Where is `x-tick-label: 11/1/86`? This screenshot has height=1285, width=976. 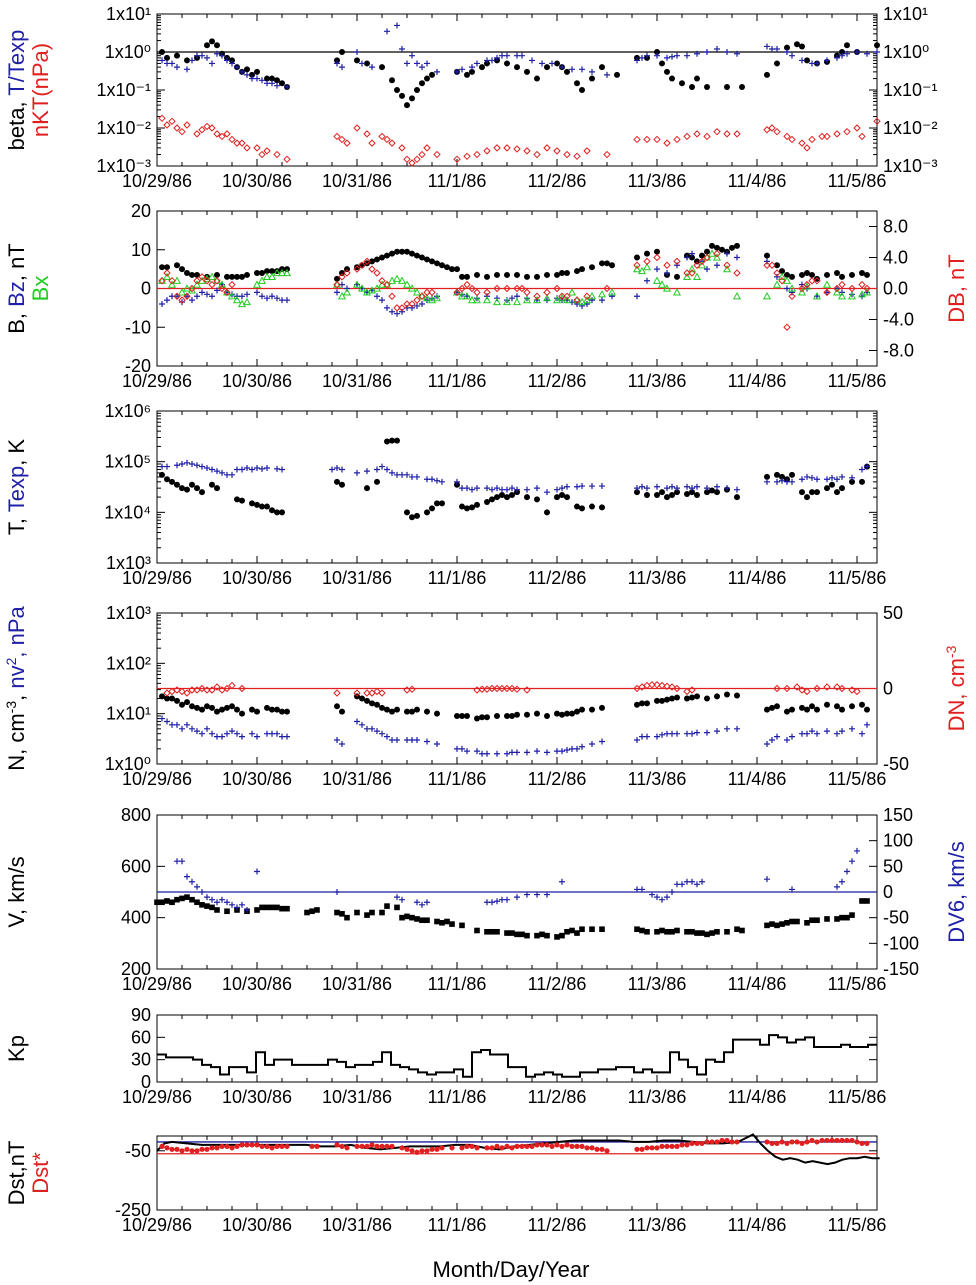 x-tick-label: 11/1/86 is located at coordinates (457, 381).